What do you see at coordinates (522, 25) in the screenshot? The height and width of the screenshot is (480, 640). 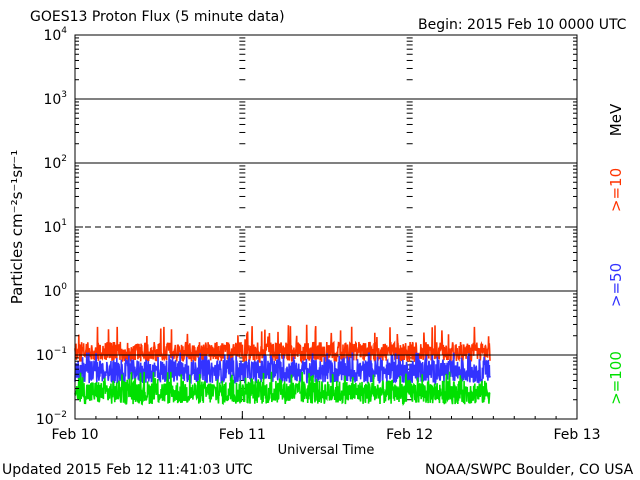 I see `begin-date-label: Begin: 2015 Feb 10 0000 UTC` at bounding box center [522, 25].